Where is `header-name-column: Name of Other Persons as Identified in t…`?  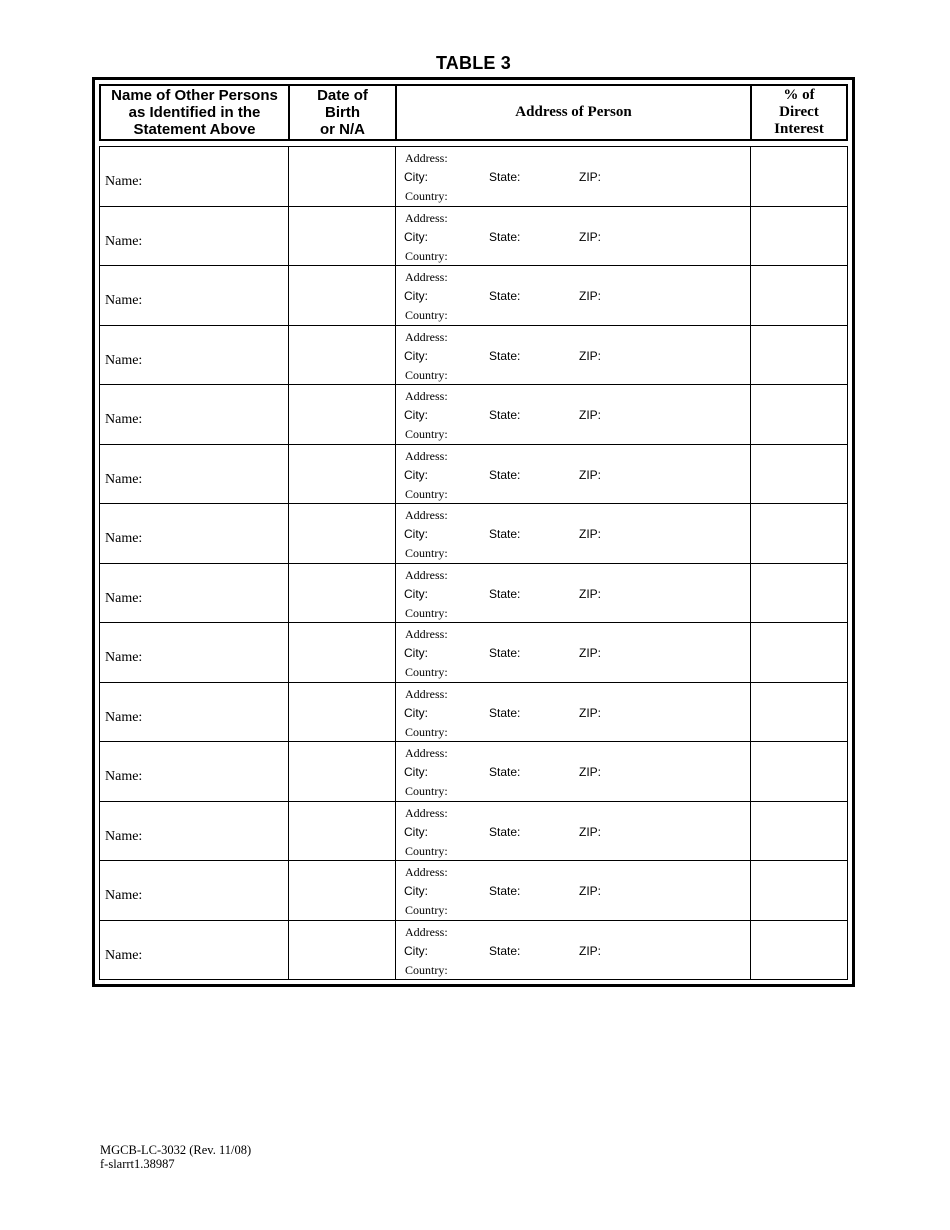 header-name-column: Name of Other Persons as Identified in t… is located at coordinates (195, 112).